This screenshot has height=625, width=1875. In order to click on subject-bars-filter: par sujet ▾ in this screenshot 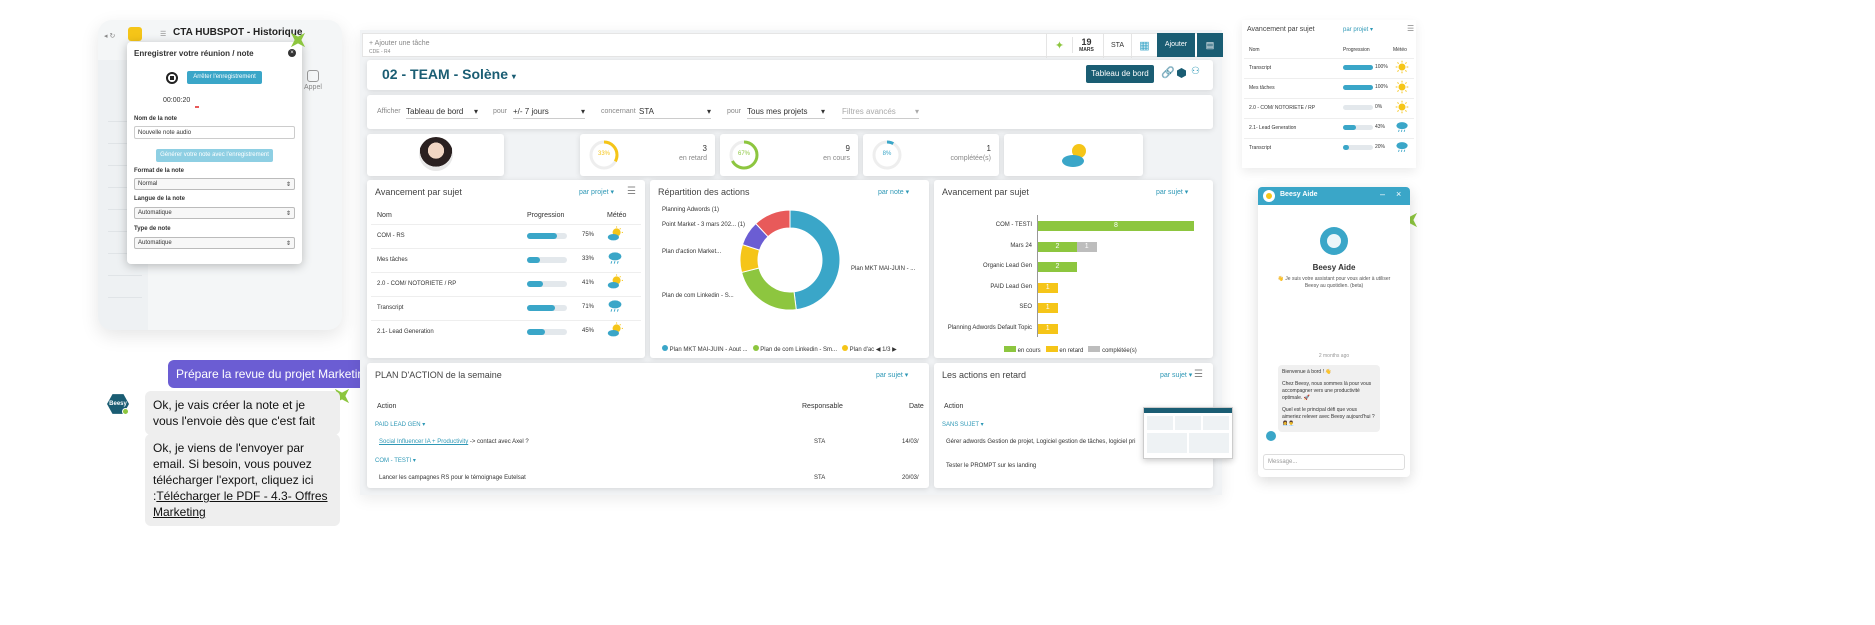, I will do `click(1172, 192)`.